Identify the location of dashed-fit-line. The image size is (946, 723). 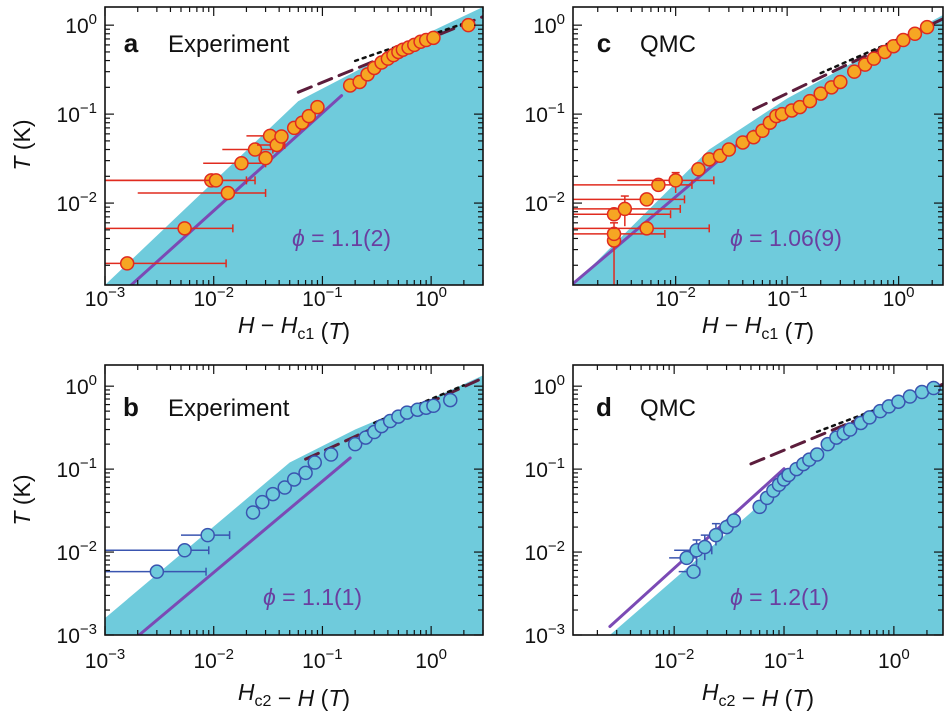
(846, 424).